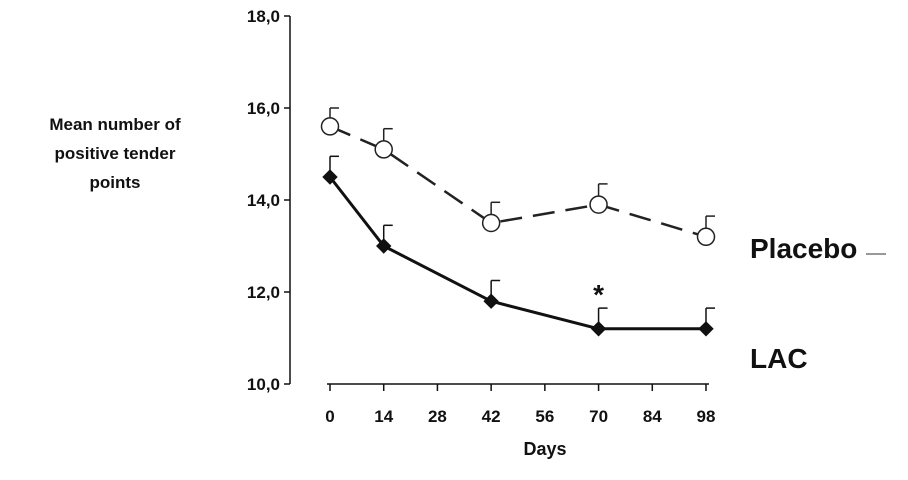 This screenshot has width=908, height=480. Describe the element at coordinates (263, 384) in the screenshot. I see `y-tick-label: 10,0` at that location.